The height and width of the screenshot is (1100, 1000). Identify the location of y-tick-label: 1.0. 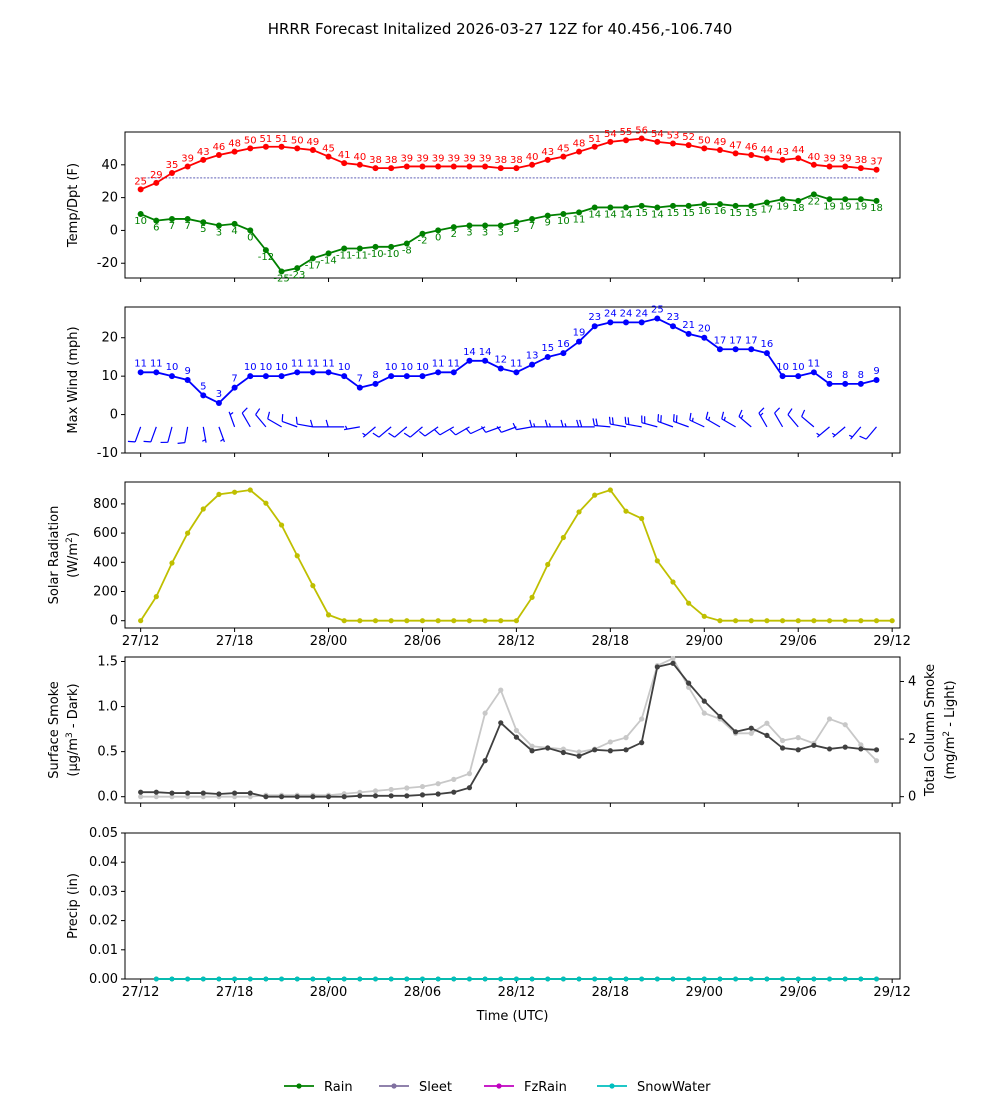
(107, 707).